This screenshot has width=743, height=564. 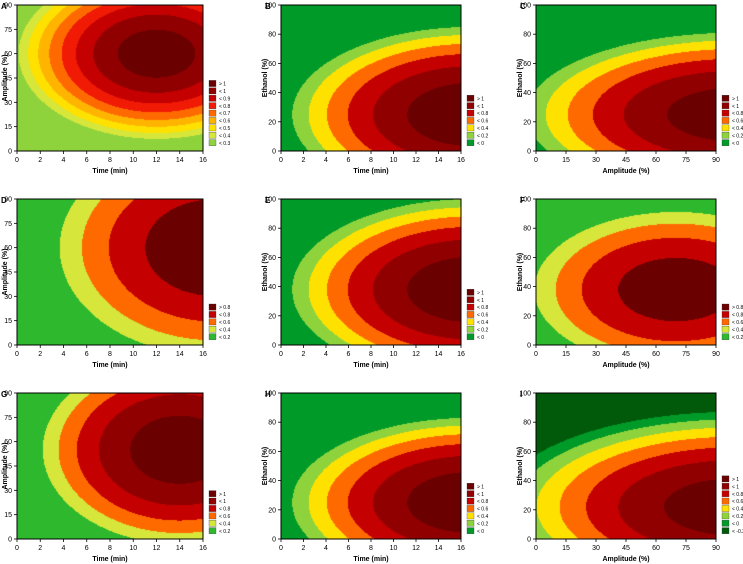 I want to click on x-tick-label: 75, so click(x=686, y=160).